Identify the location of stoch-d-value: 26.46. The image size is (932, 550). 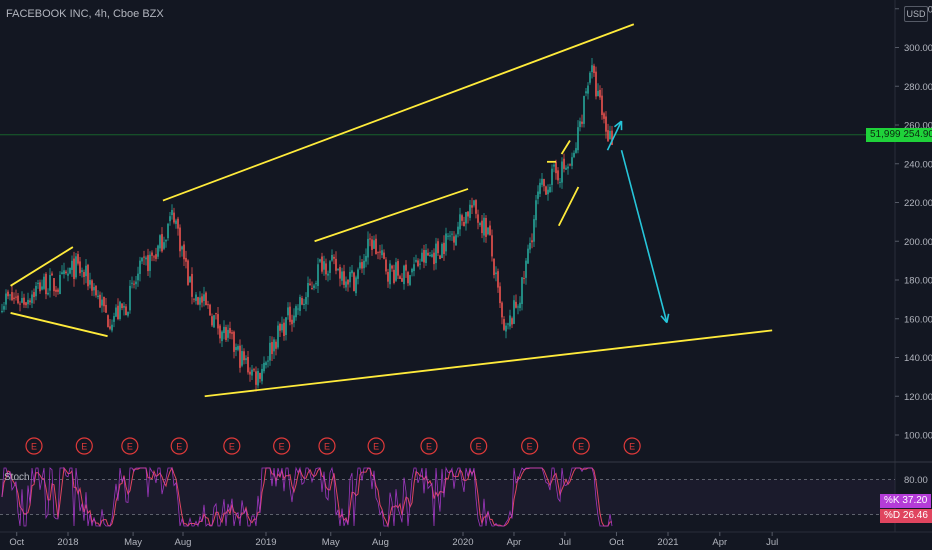
(915, 515).